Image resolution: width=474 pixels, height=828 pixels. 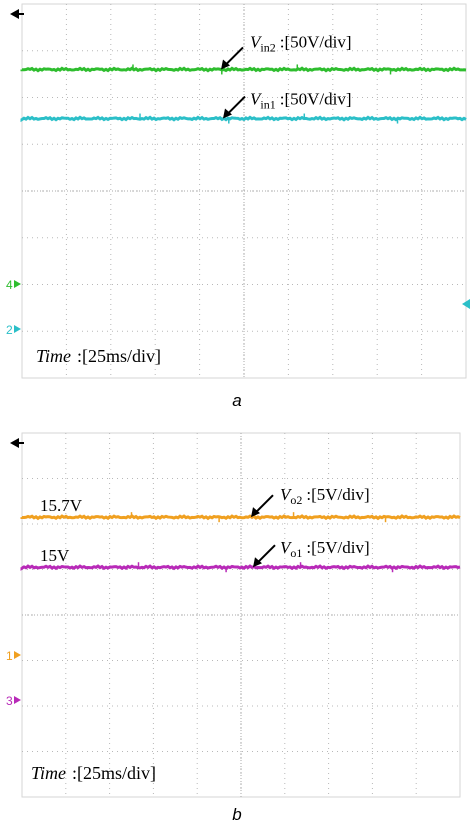 What do you see at coordinates (237, 400) in the screenshot?
I see `panel-caption-a: a` at bounding box center [237, 400].